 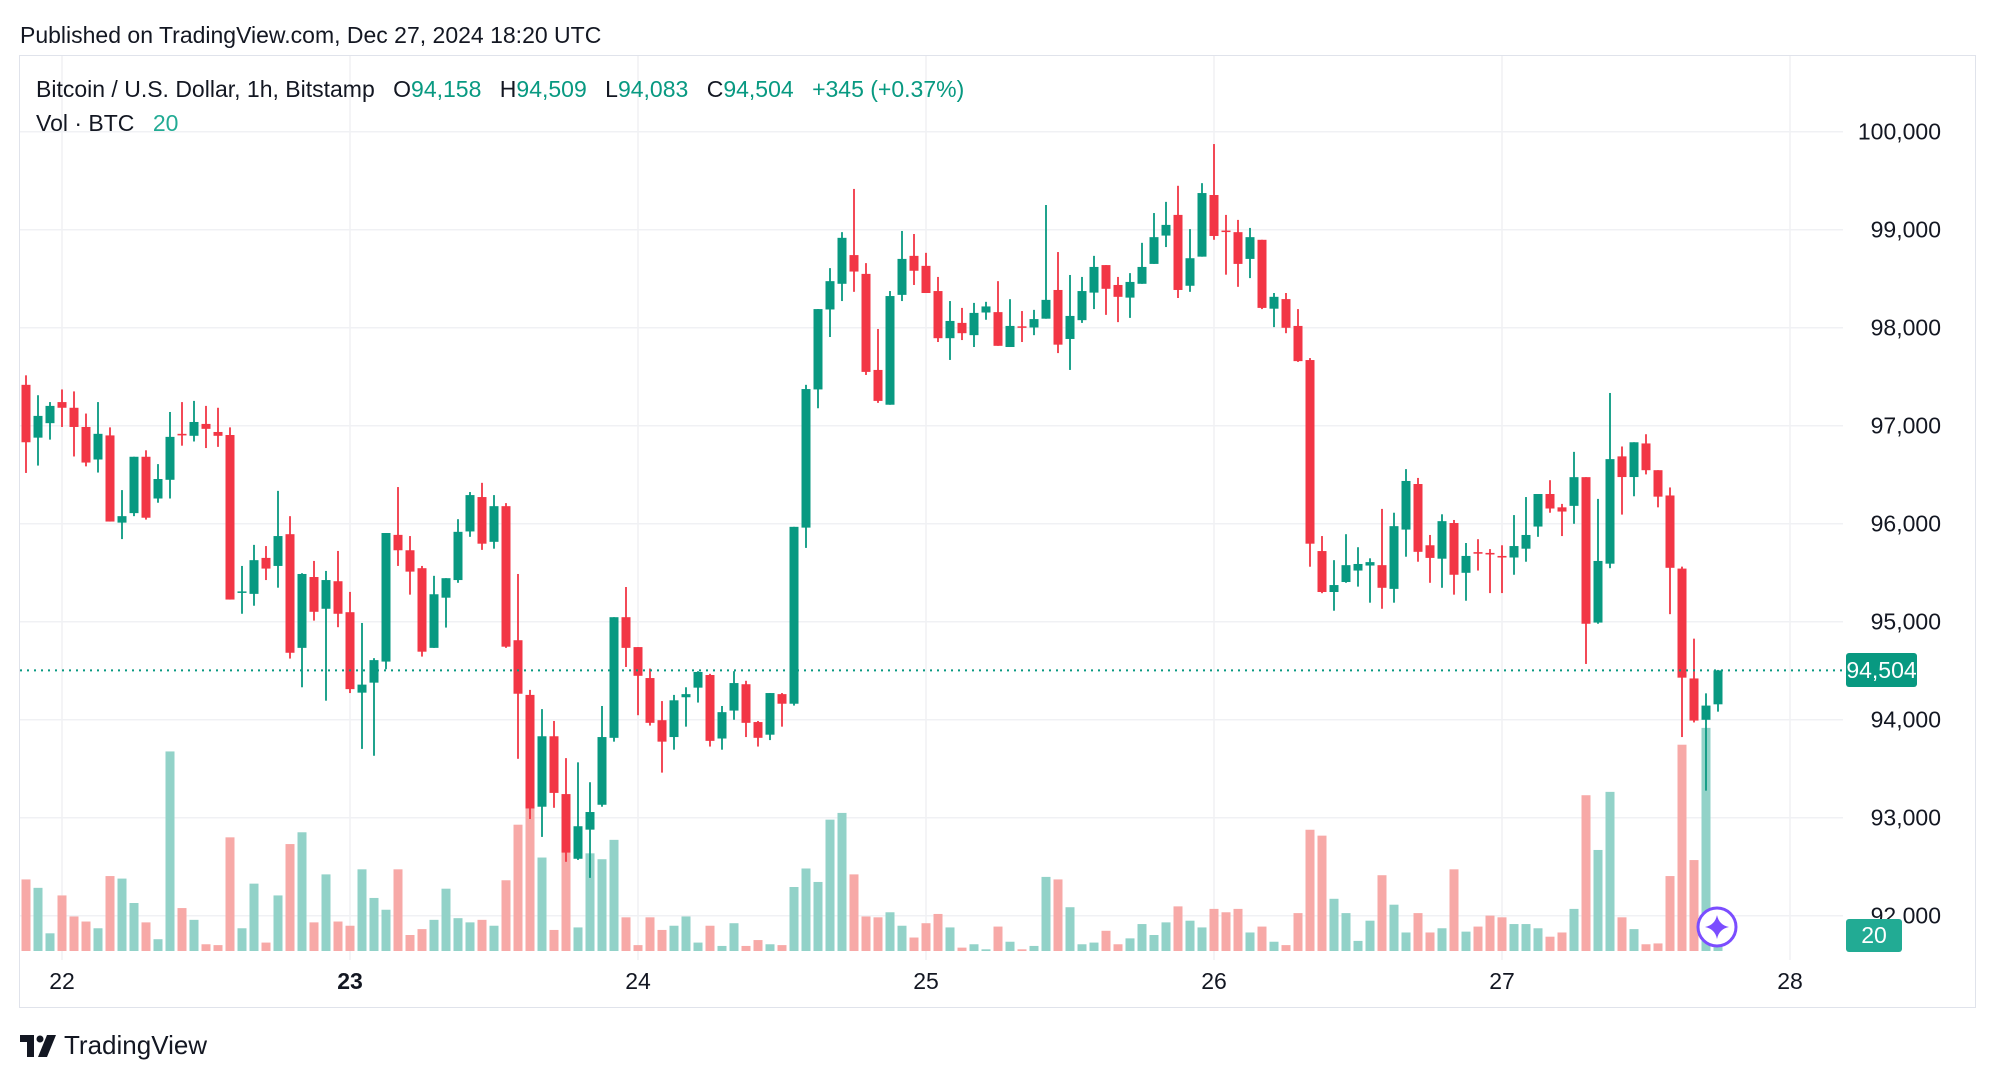 I want to click on tradingview-logo: TradingView, so click(x=113, y=1045).